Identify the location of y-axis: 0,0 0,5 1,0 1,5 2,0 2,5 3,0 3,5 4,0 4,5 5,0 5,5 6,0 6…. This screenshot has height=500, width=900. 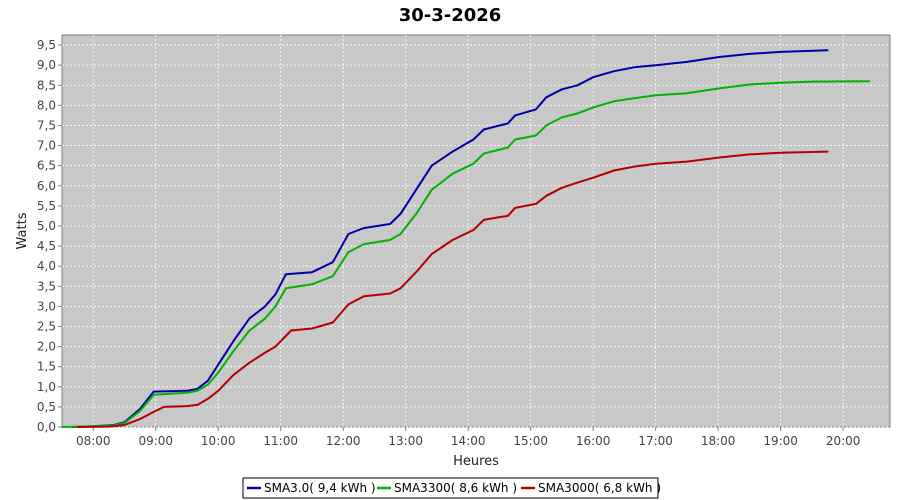
(49, 236).